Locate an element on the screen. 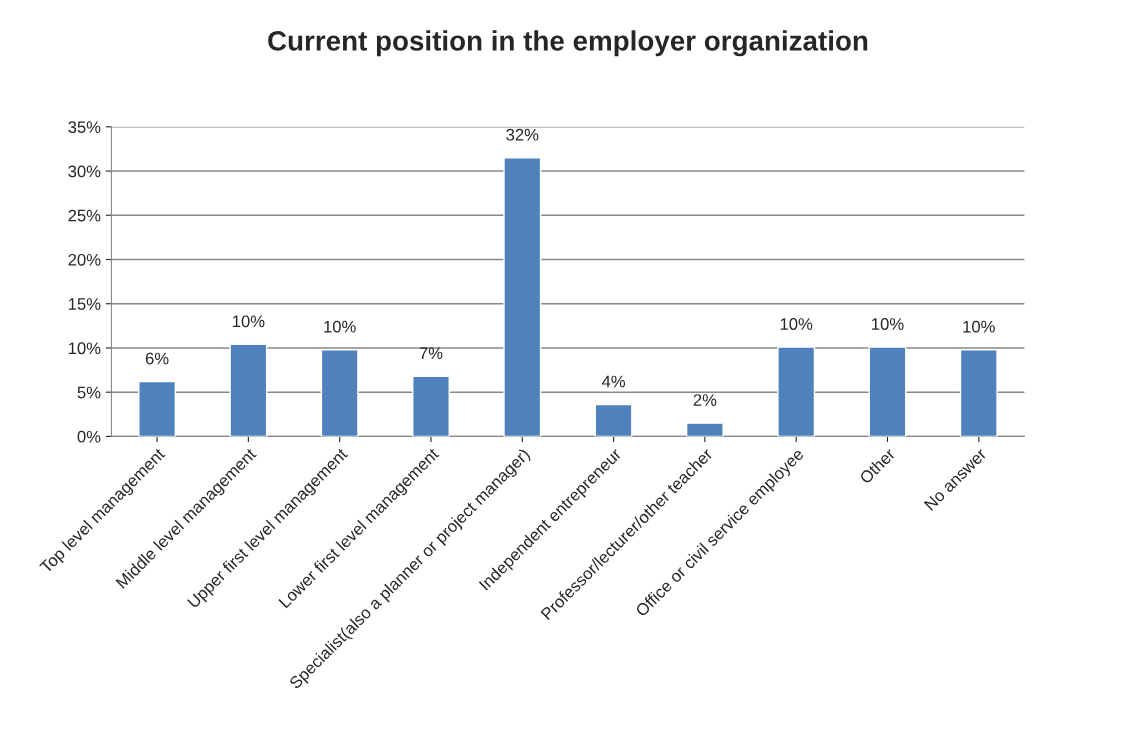  data-label: 32% is located at coordinates (522, 134).